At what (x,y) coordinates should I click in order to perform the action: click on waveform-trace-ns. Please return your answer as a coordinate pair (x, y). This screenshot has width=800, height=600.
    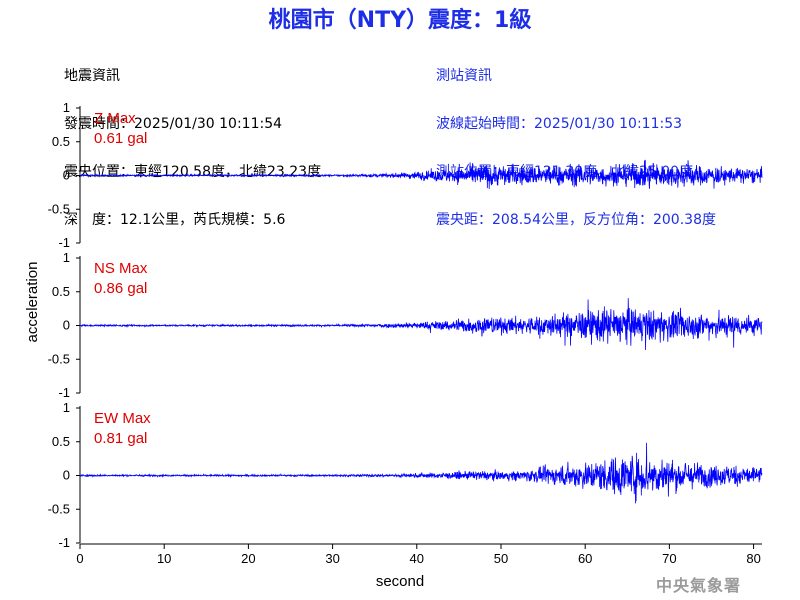
    Looking at the image, I should click on (421, 324).